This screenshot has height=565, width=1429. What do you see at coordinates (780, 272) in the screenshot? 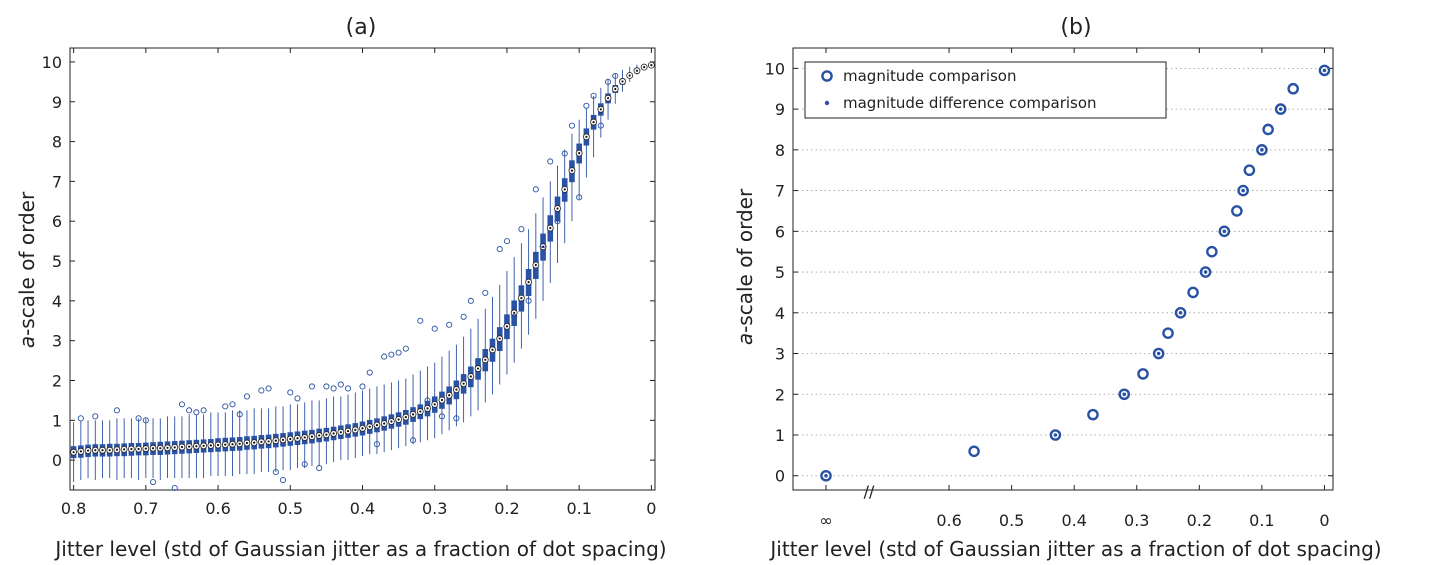
I see `y-tick-label: 5` at bounding box center [780, 272].